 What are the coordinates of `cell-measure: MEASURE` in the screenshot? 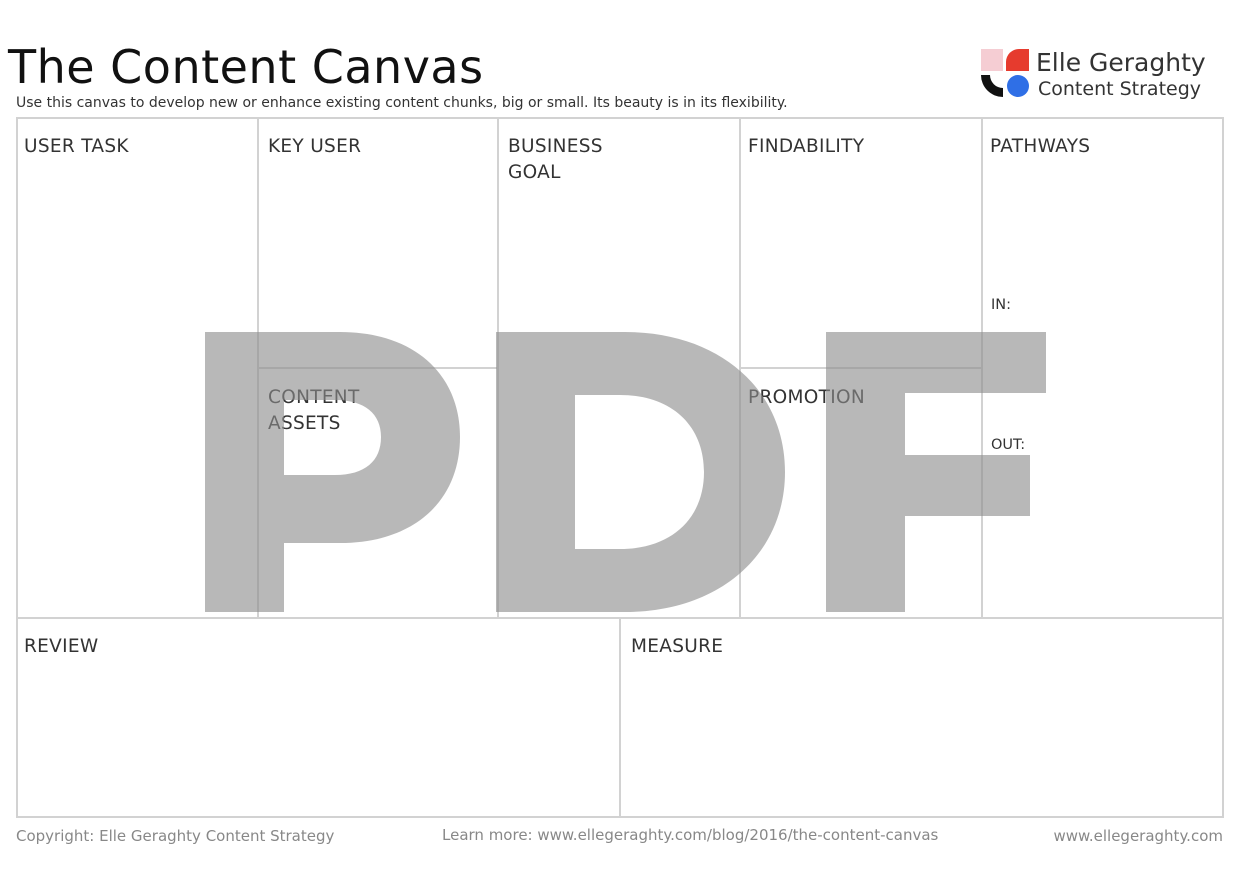 It's located at (677, 646).